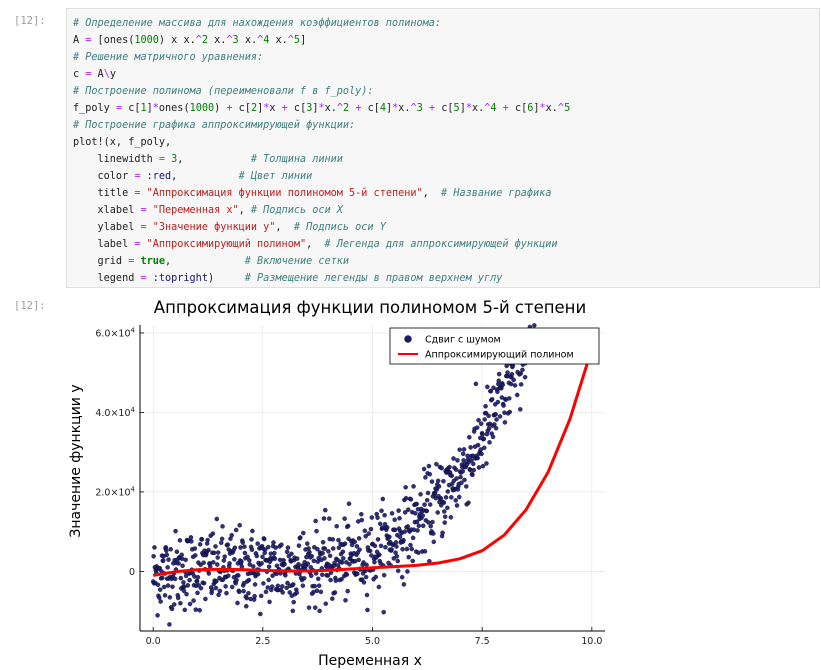  Describe the element at coordinates (107, 278) in the screenshot. I see `code-token: legend` at that location.